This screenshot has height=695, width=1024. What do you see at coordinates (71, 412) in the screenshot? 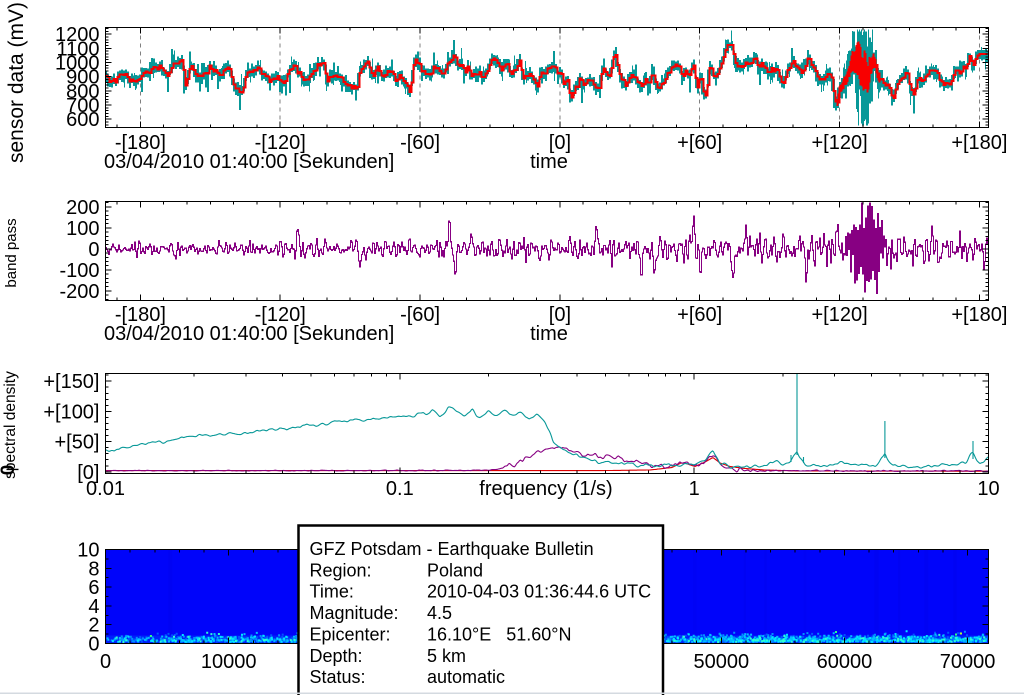
I see `svg-text: +[100]` at bounding box center [71, 412].